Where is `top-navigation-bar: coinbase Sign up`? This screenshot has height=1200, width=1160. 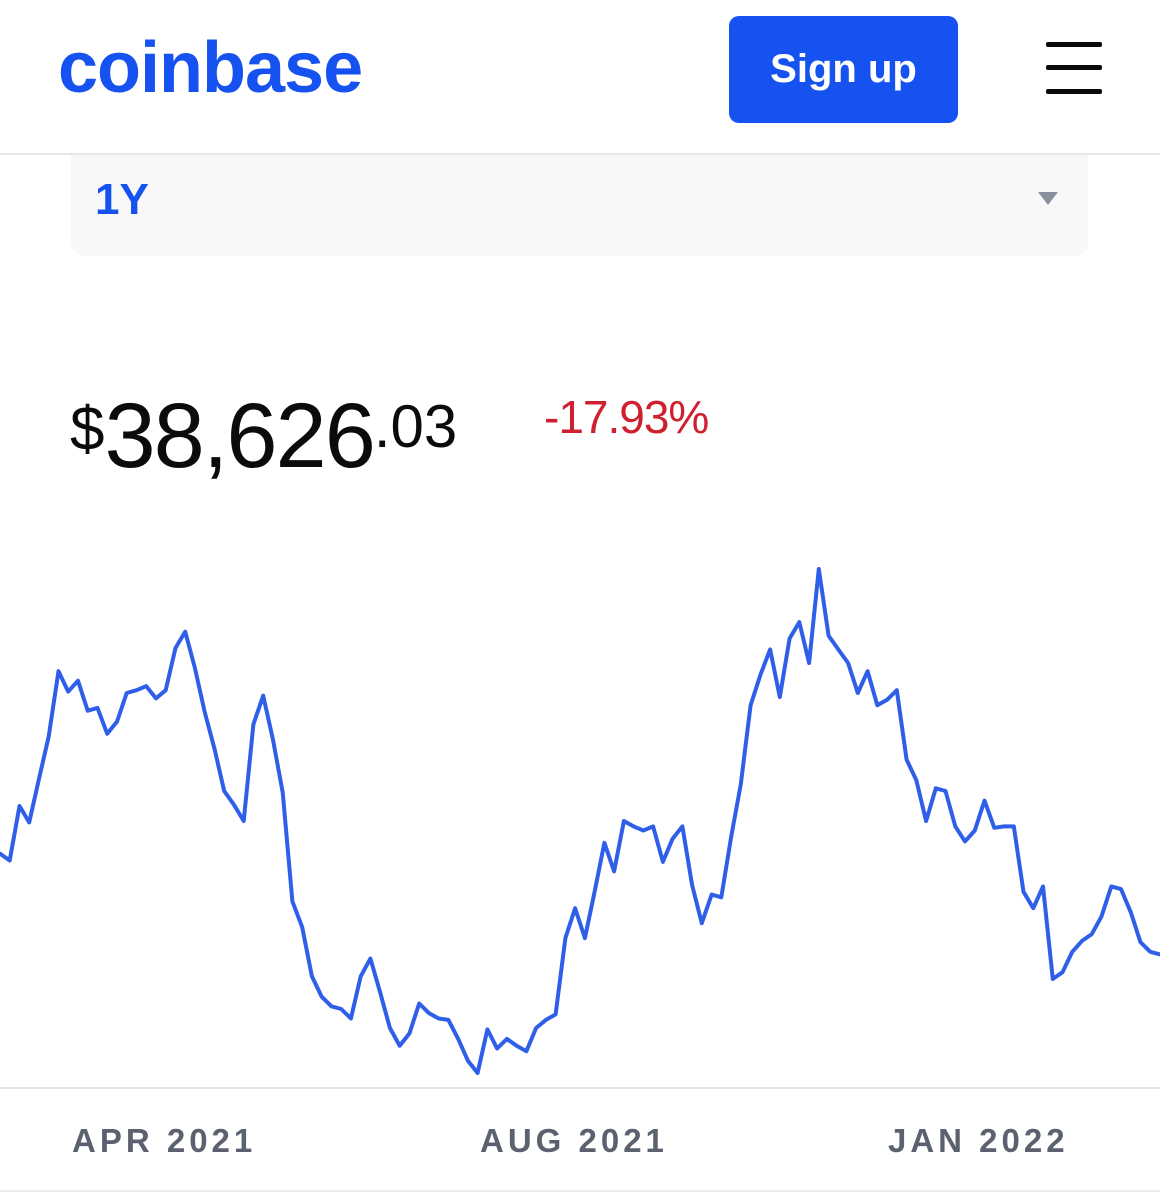
top-navigation-bar: coinbase Sign up is located at coordinates (580, 77).